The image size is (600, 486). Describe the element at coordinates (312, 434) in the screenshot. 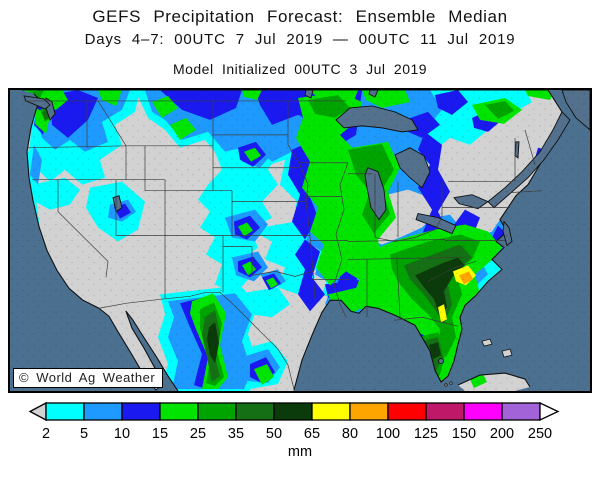

I see `colorbar-tick-label: 65` at that location.